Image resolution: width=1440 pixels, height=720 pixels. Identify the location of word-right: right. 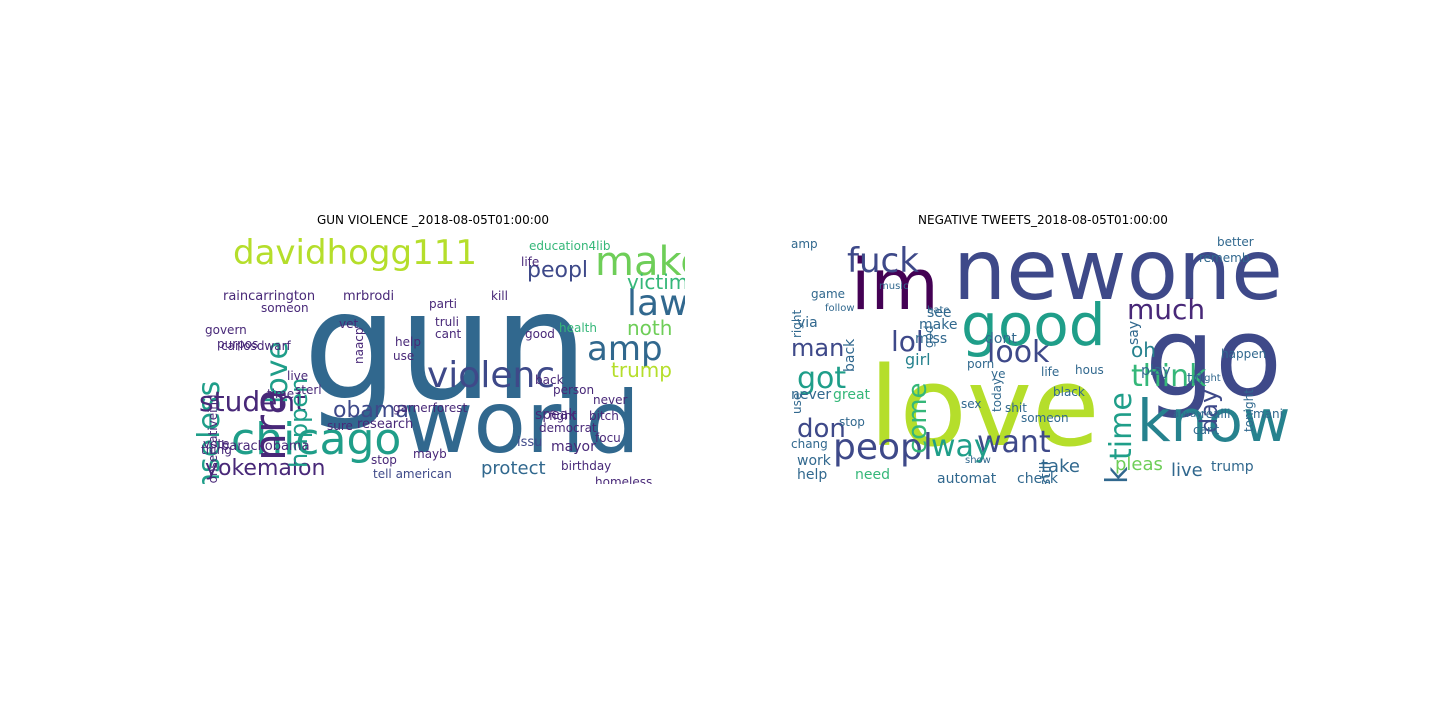
(797, 323).